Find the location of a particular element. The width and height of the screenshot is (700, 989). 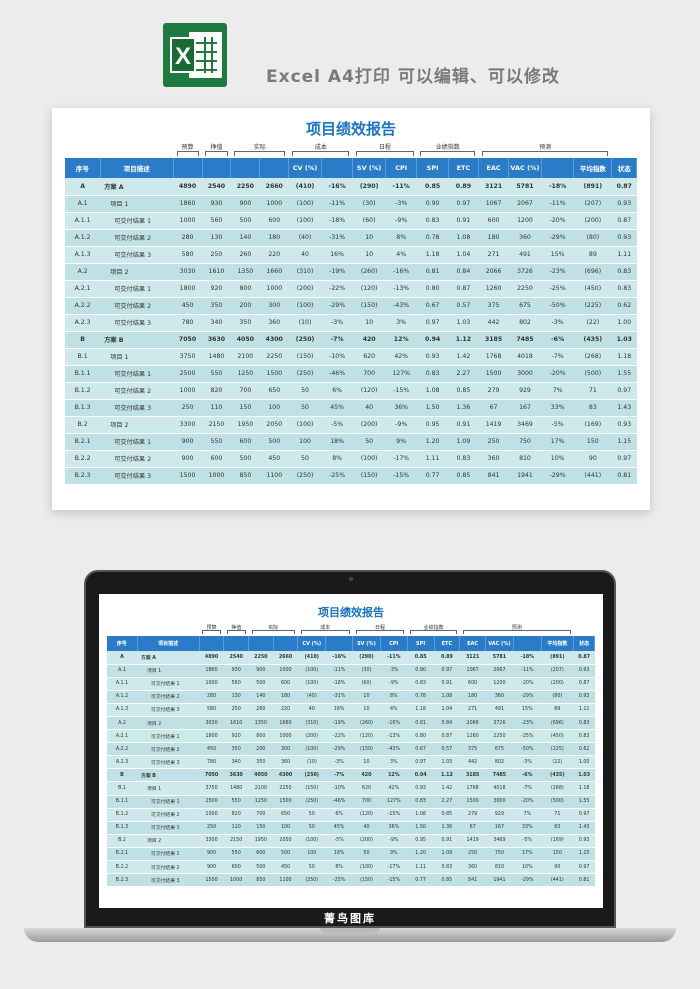

cell-ac: 2250 is located at coordinates (274, 357).